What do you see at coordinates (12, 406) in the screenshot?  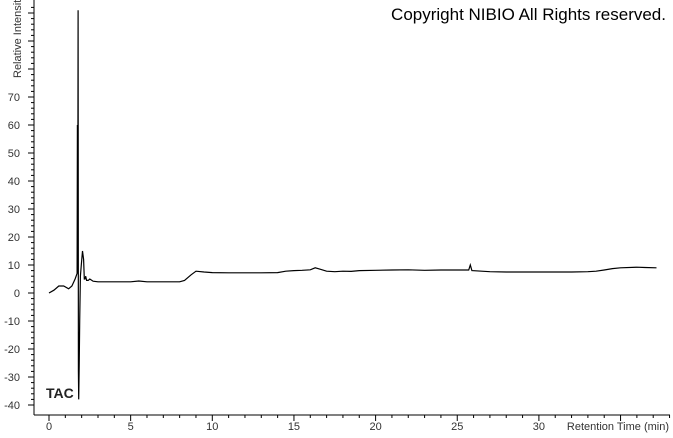 I see `y-tick-label: -40` at bounding box center [12, 406].